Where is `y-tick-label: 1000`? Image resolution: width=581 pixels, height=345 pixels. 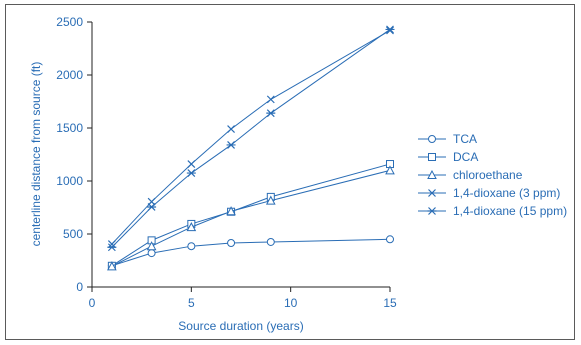 y-tick-label: 1000 is located at coordinates (69, 181).